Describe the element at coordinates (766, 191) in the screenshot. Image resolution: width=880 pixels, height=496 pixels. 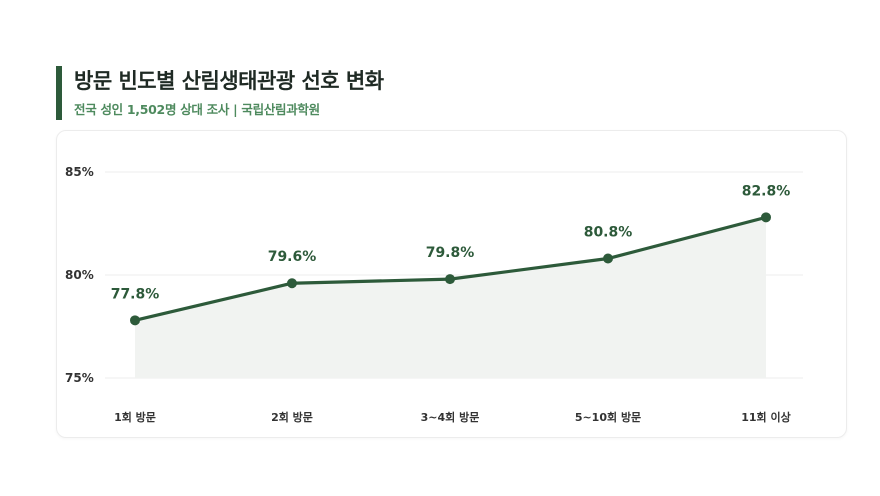
I see `data-label: 82.8%` at that location.